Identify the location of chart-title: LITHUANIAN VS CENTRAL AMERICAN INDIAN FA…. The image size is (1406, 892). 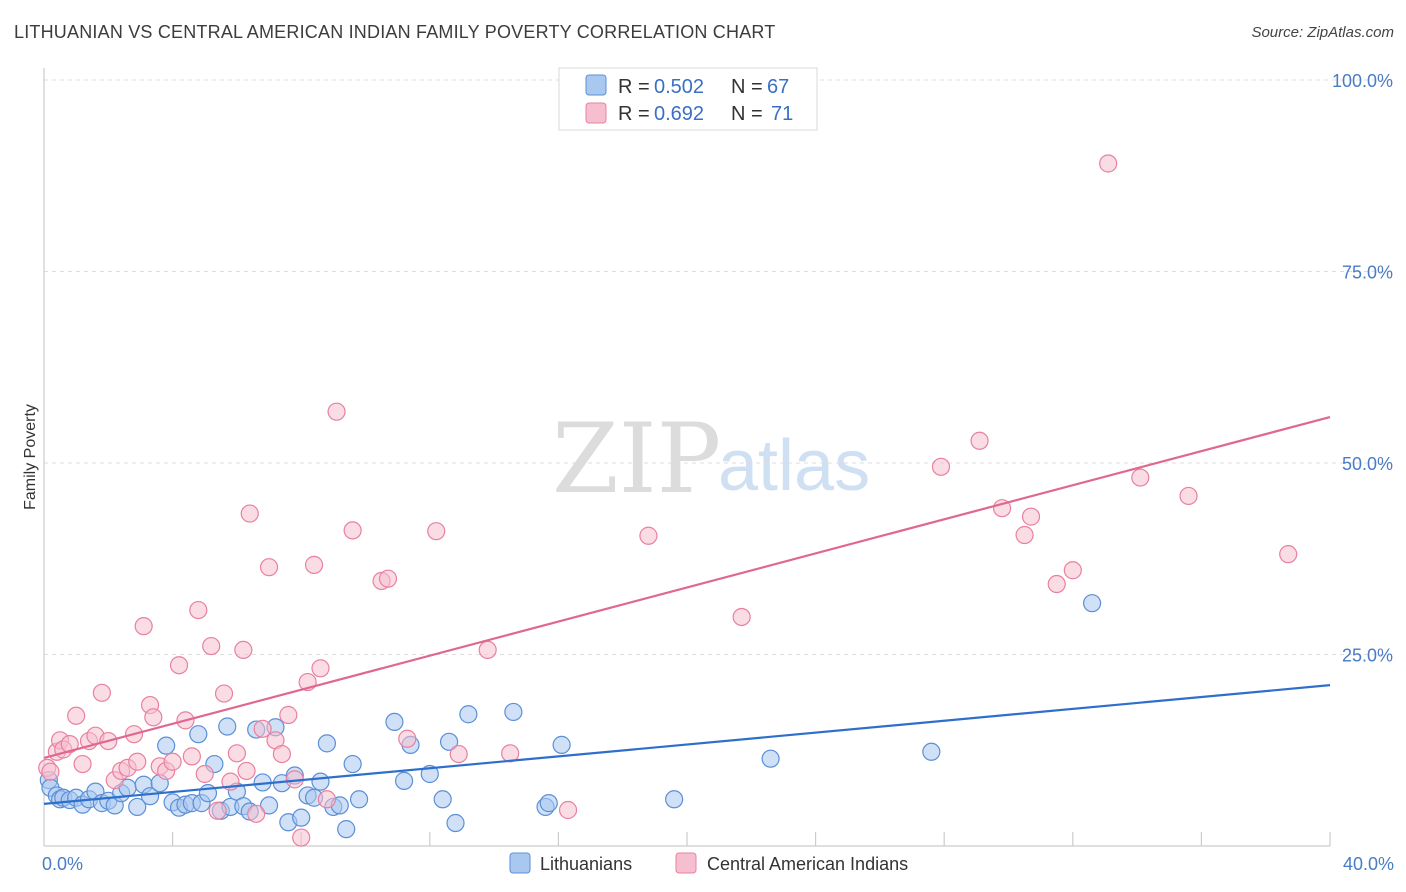
(395, 32).